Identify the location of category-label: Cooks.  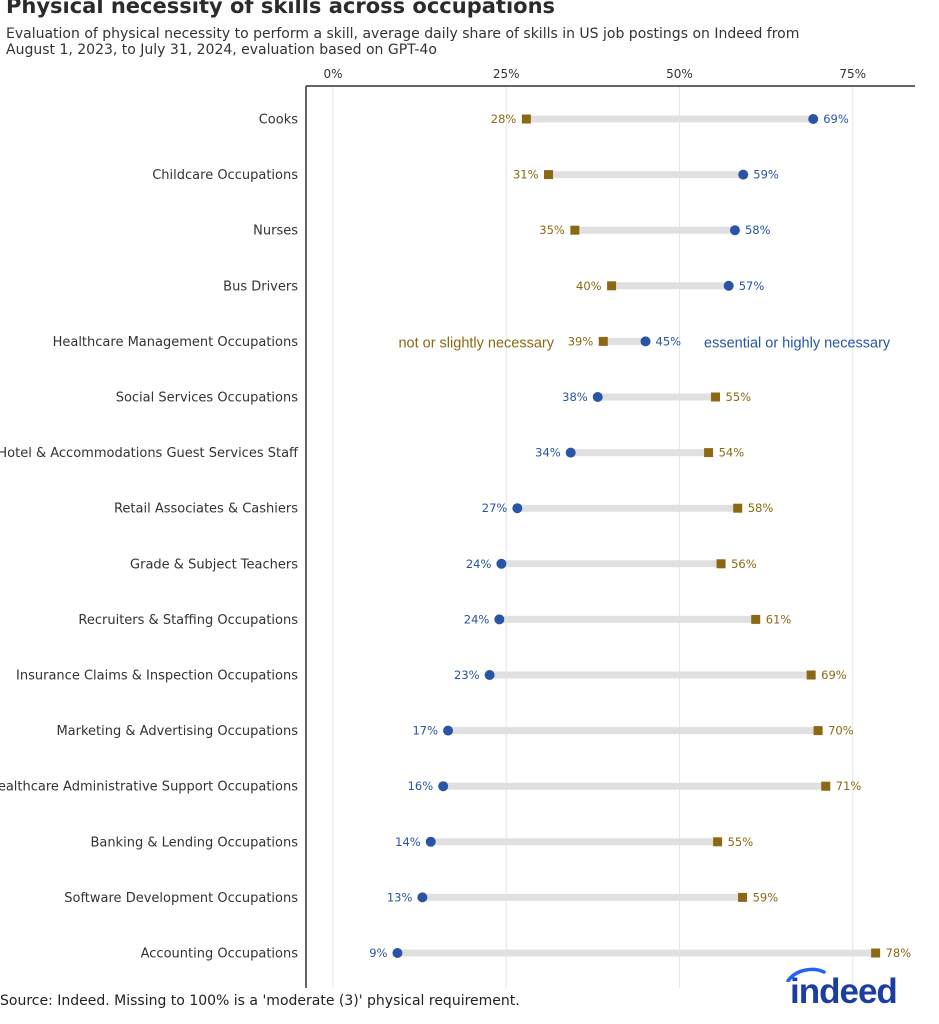
(279, 120).